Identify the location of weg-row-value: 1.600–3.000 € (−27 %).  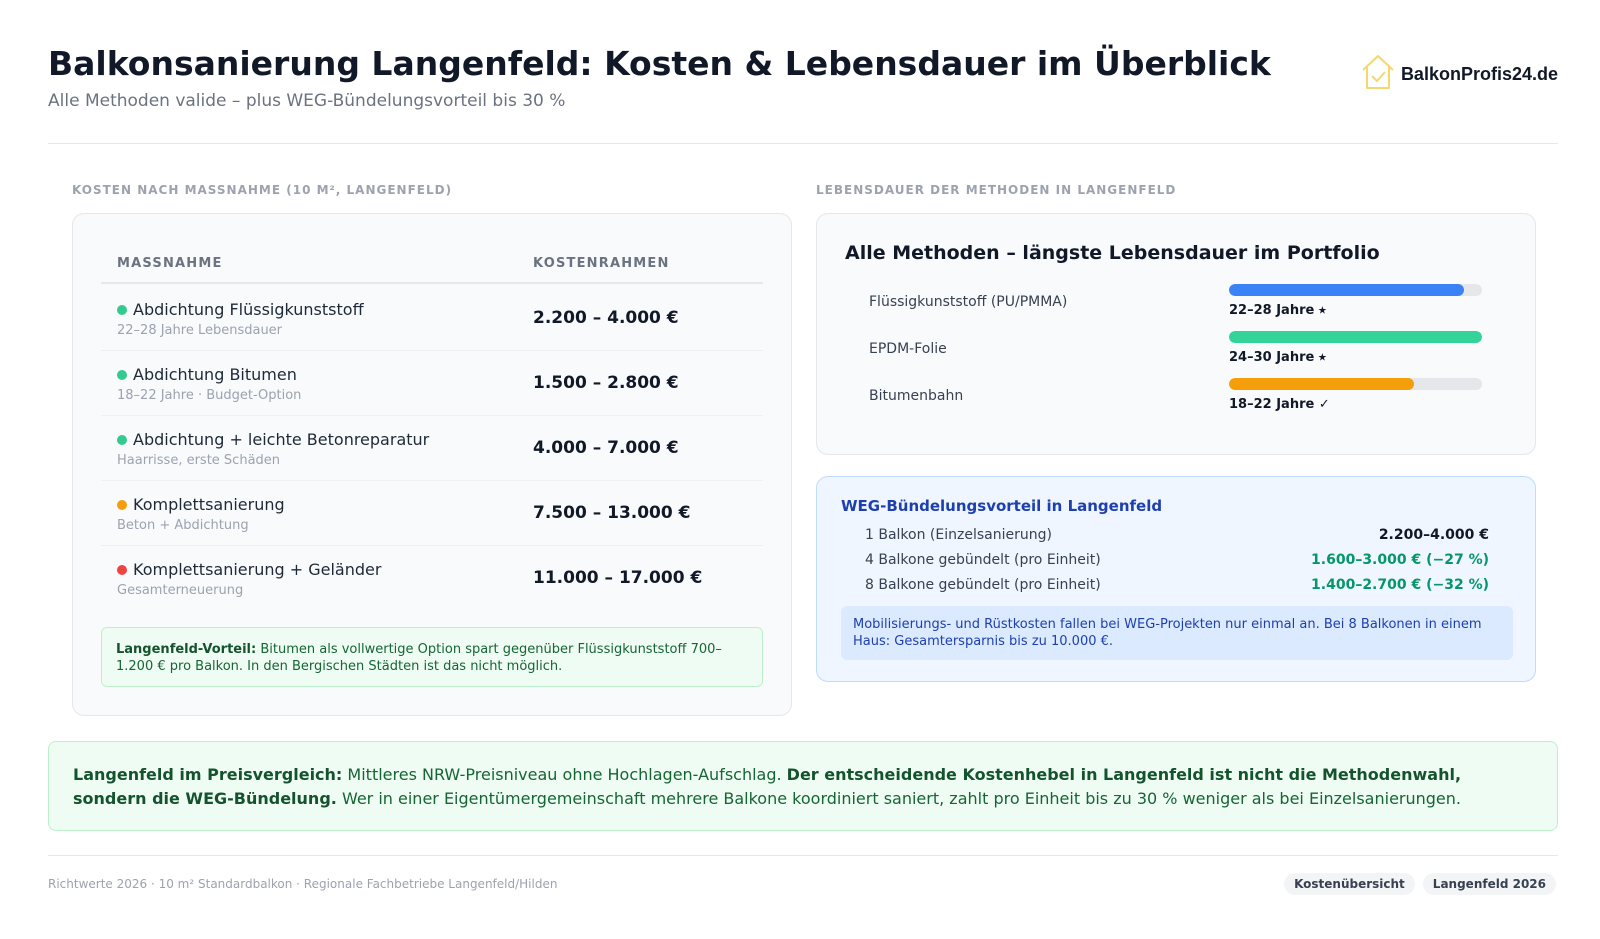
(1400, 560).